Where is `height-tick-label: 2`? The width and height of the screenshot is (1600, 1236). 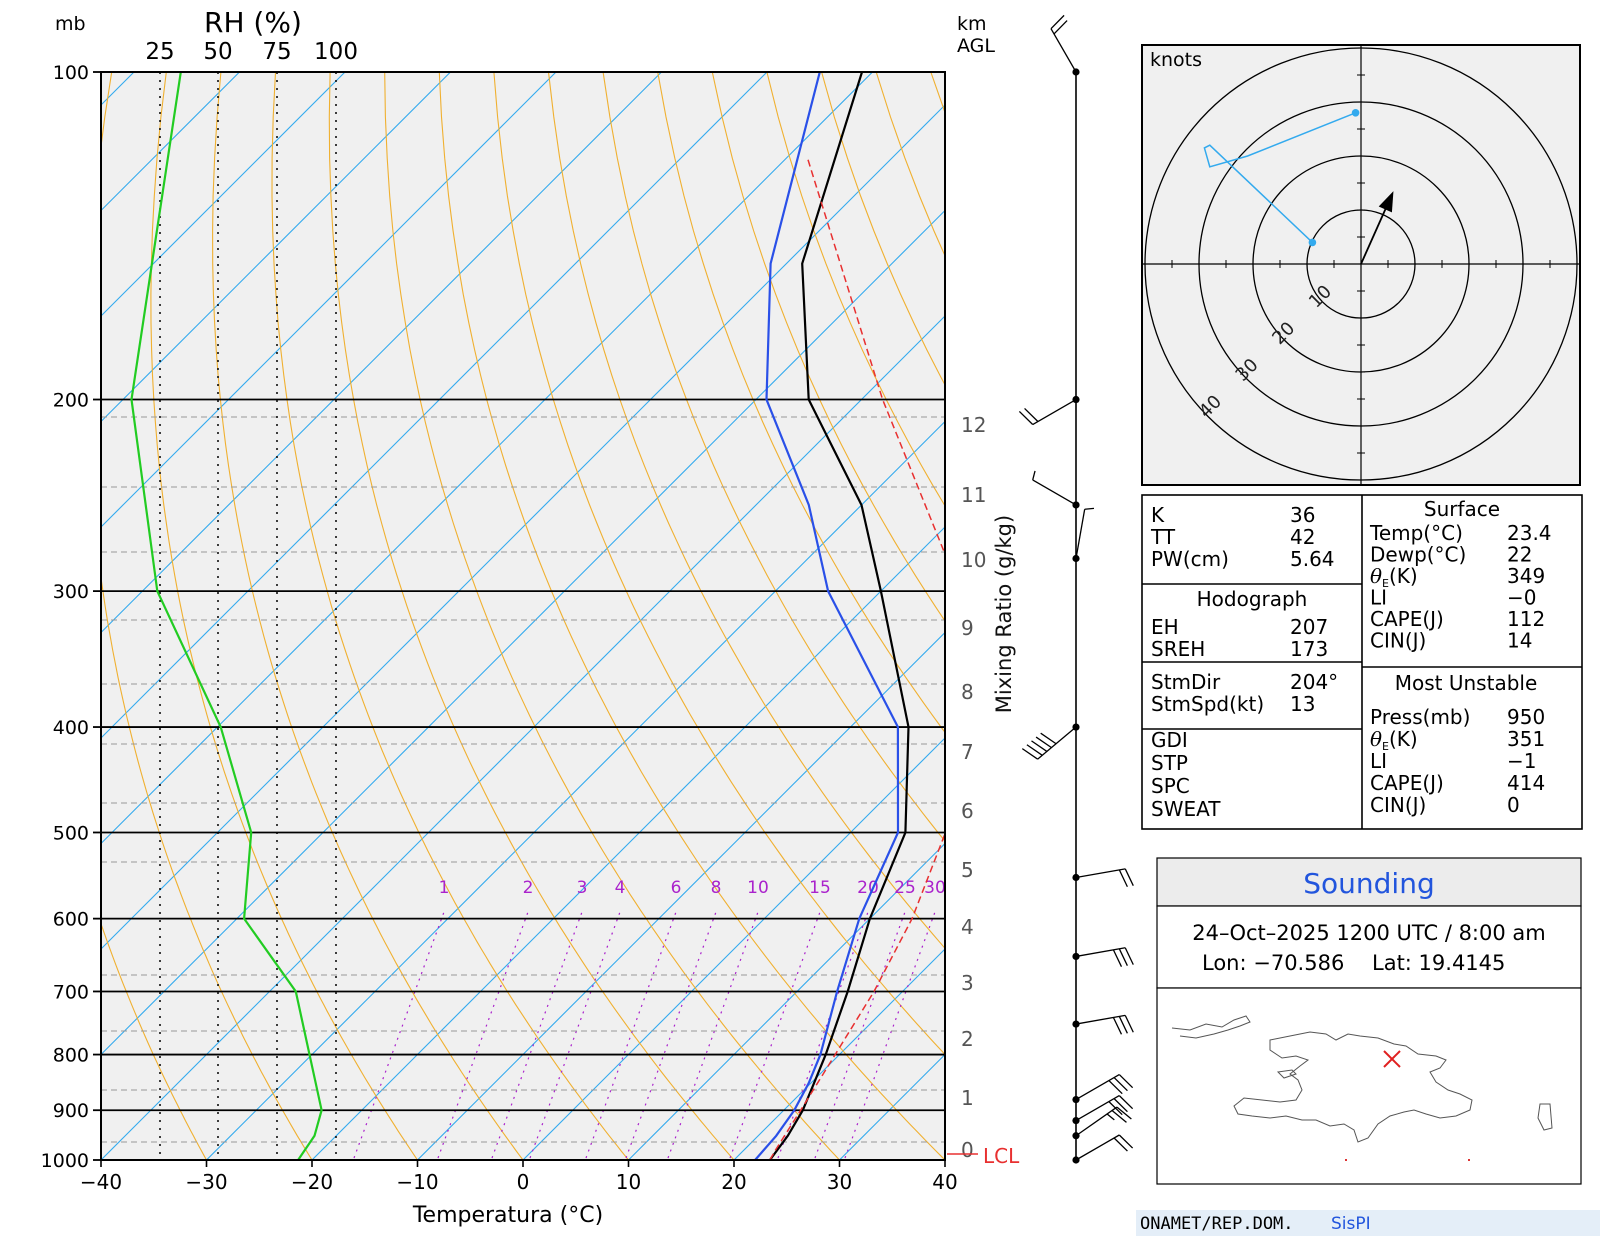 height-tick-label: 2 is located at coordinates (967, 1039).